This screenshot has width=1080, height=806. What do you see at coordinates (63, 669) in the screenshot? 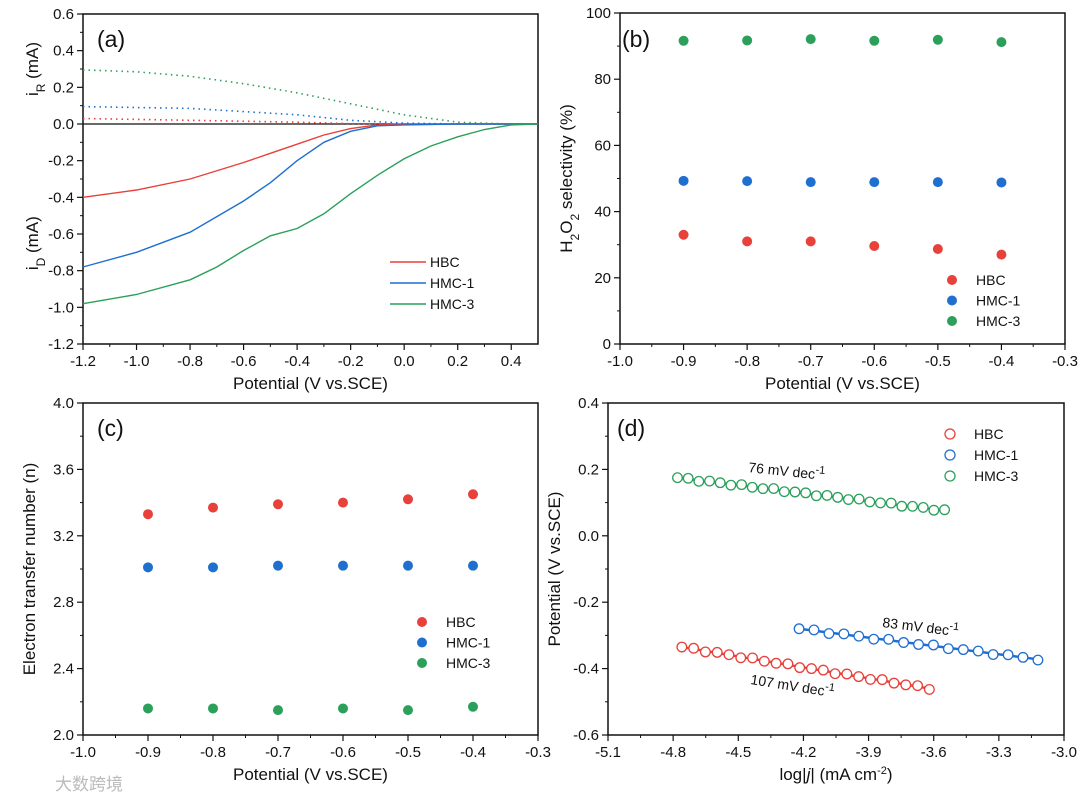
I see `y-tick-label: 2.4` at bounding box center [63, 669].